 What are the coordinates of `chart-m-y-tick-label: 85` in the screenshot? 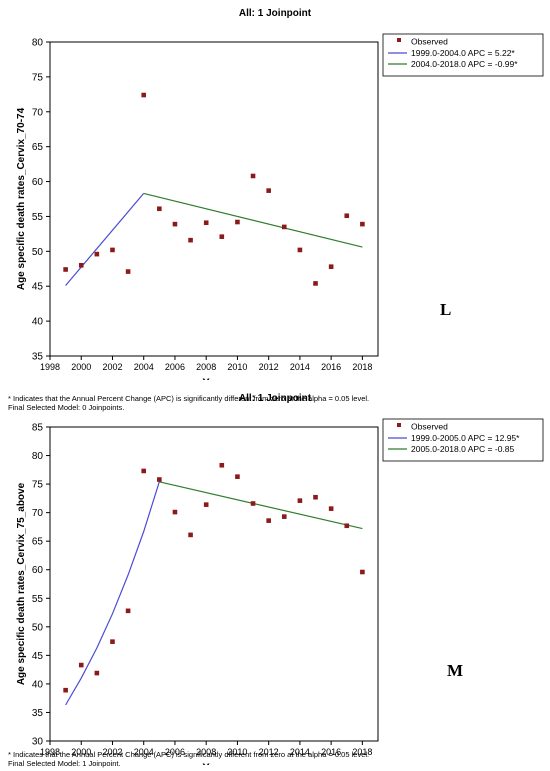 It's located at (38, 428).